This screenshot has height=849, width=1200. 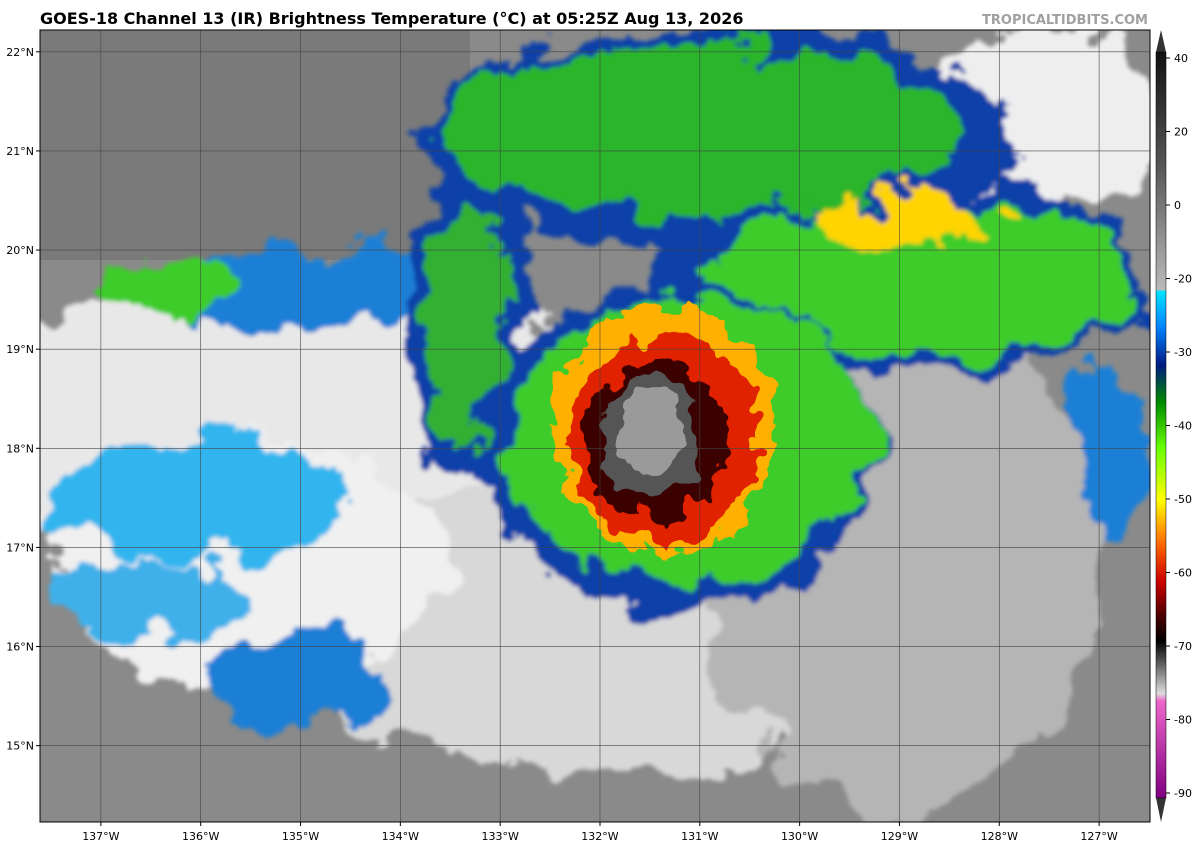 What do you see at coordinates (1183, 352) in the screenshot?
I see `colorbar-label: -30` at bounding box center [1183, 352].